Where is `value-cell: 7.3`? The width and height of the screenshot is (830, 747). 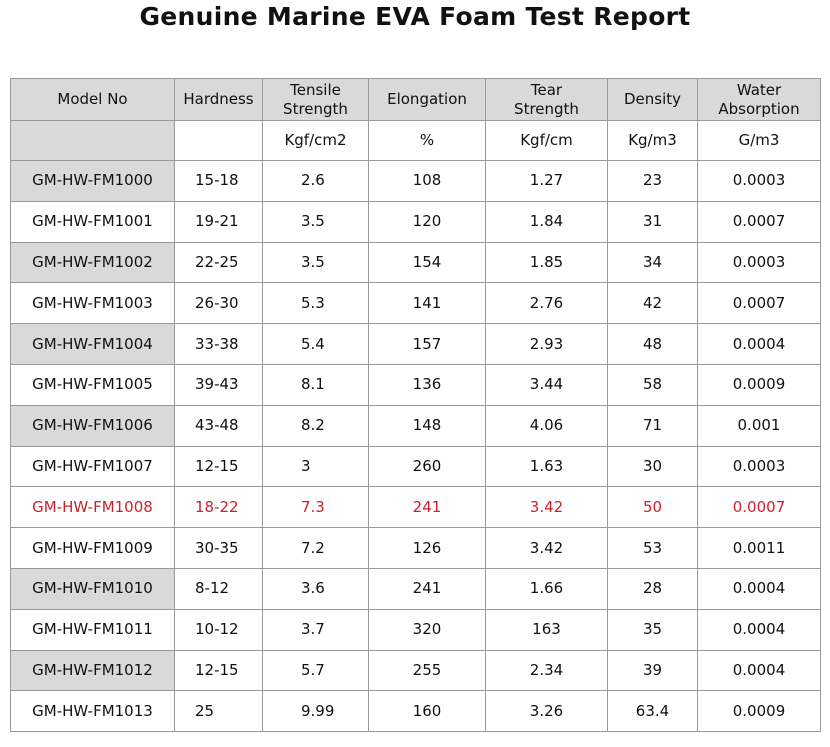 value-cell: 7.3 is located at coordinates (315, 507).